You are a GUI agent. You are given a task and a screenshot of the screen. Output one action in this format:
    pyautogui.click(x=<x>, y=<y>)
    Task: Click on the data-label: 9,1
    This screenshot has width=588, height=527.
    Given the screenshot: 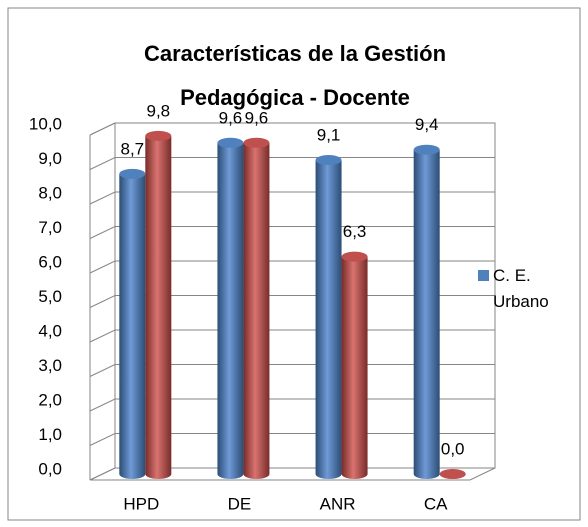 What is the action you would take?
    pyautogui.click(x=329, y=135)
    